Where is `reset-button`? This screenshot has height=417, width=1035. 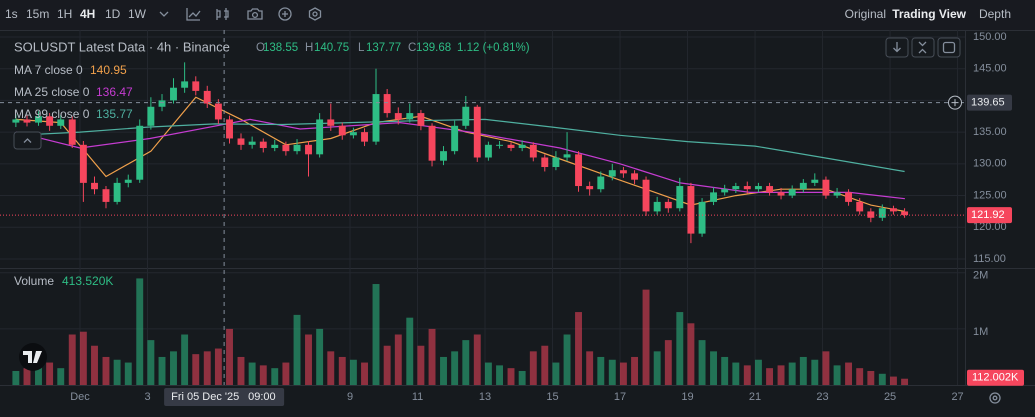
reset-button is located at coordinates (949, 47).